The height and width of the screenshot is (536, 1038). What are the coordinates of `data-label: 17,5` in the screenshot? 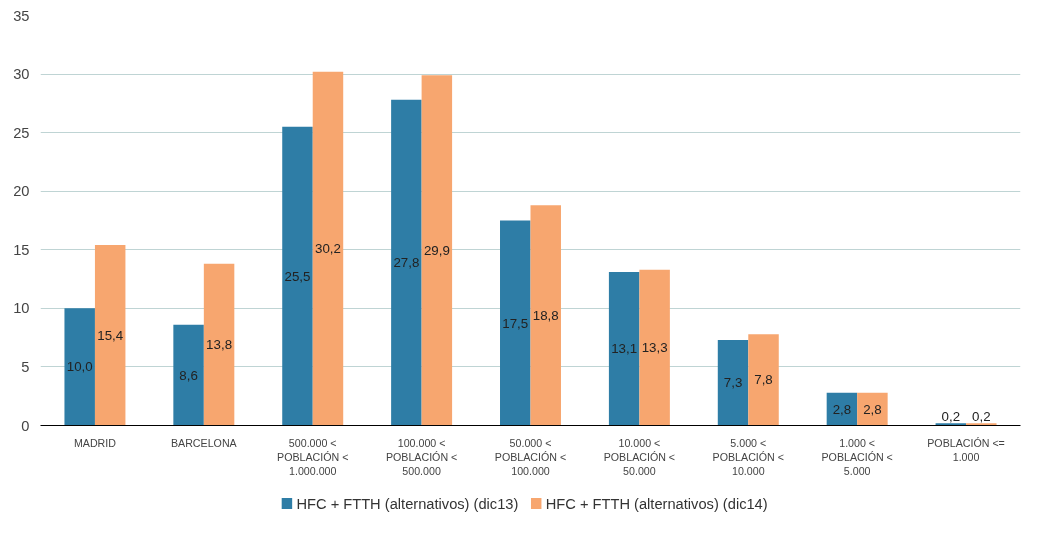 It's located at (515, 323).